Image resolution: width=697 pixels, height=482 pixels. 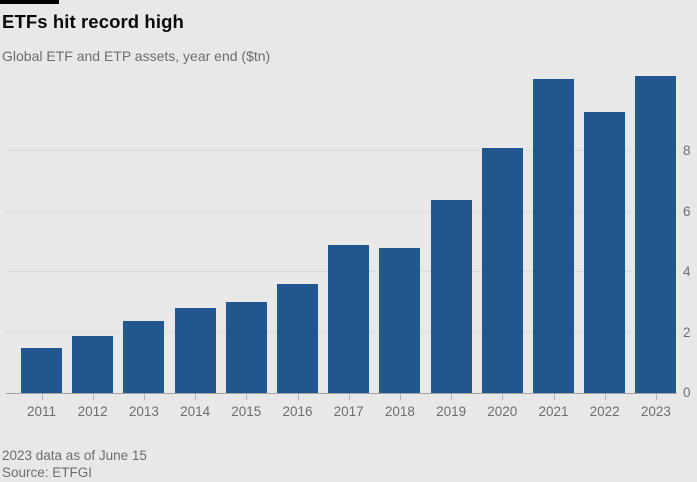 What do you see at coordinates (298, 397) in the screenshot?
I see `x-tick-2016` at bounding box center [298, 397].